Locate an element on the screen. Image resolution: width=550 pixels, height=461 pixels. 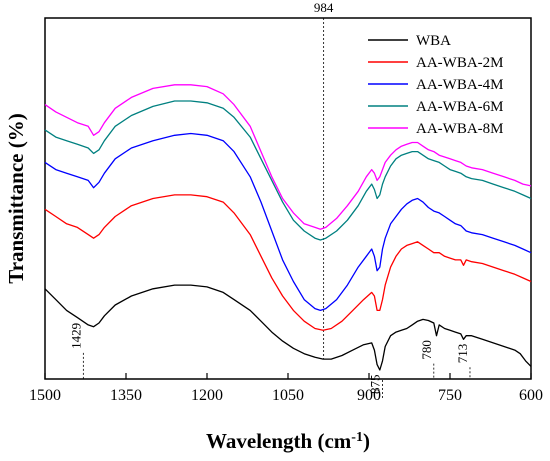
x-axis-ticks: 1500 1350 1200 1050 900 750 600 is located at coordinates (286, 388).